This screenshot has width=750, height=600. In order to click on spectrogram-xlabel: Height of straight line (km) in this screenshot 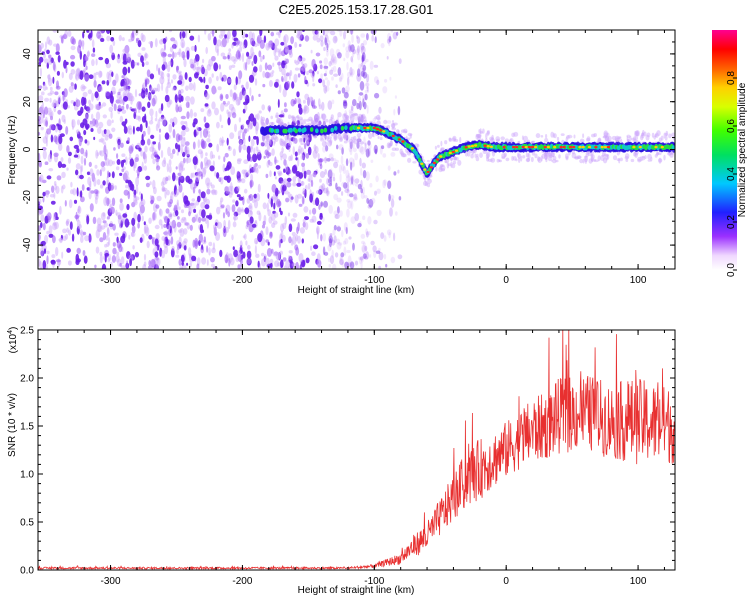, I will do `click(356, 290)`.